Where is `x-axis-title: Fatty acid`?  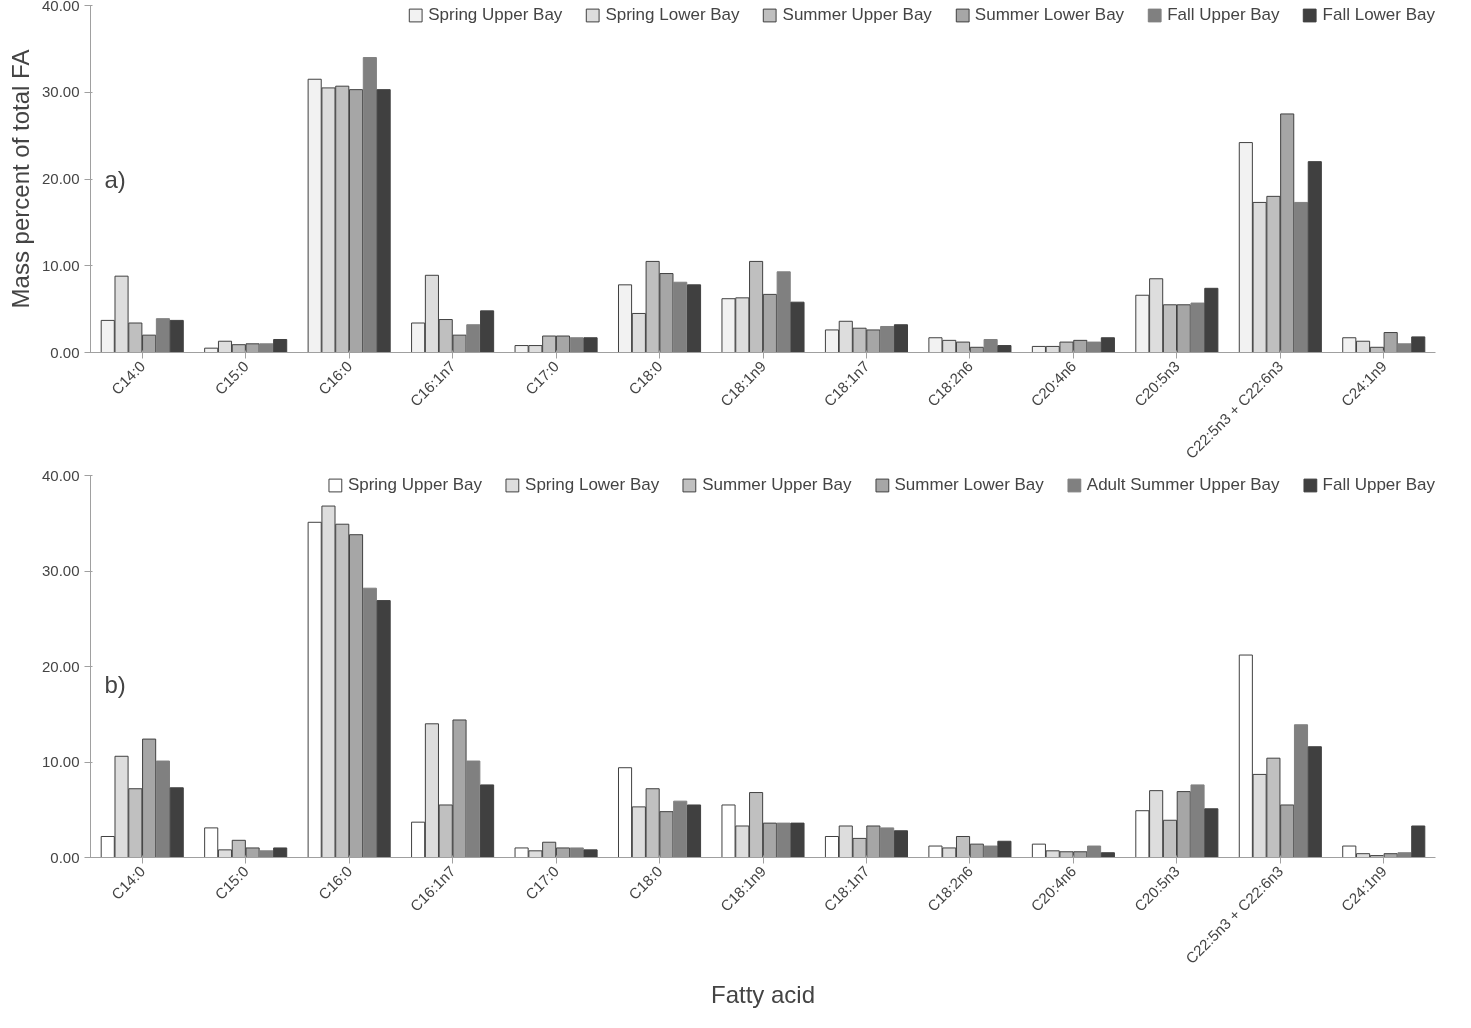 x-axis-title: Fatty acid is located at coordinates (763, 994).